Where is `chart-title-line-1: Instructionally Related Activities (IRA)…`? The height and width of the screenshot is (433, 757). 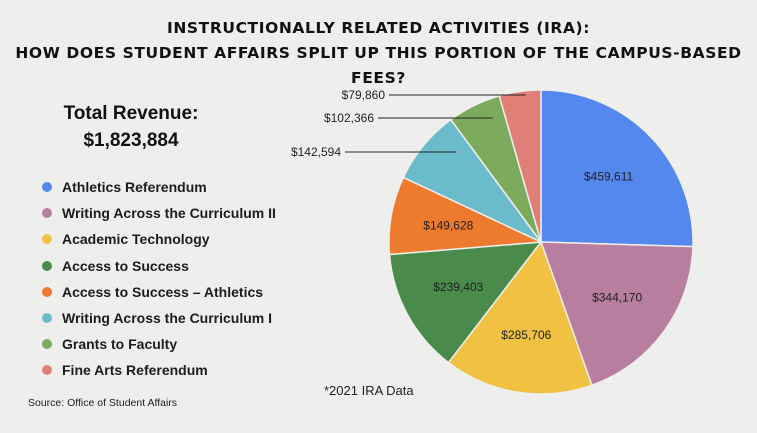 chart-title-line-1: Instructionally Related Activities (IRA)… is located at coordinates (378, 28).